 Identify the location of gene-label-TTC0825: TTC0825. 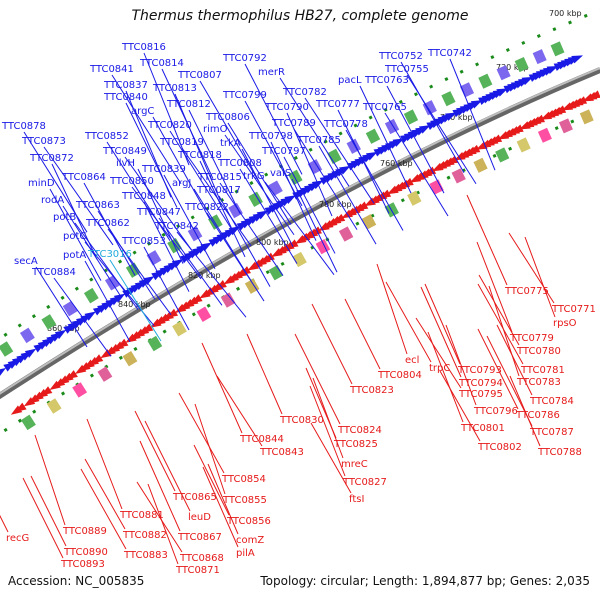
(355, 444).